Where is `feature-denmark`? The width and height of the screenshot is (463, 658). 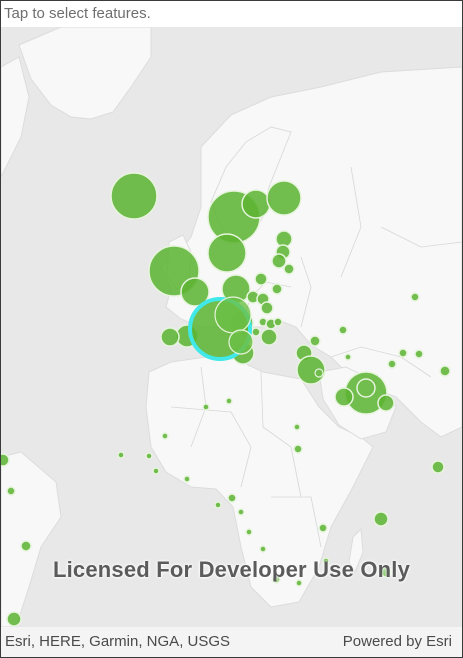 feature-denmark is located at coordinates (227, 253).